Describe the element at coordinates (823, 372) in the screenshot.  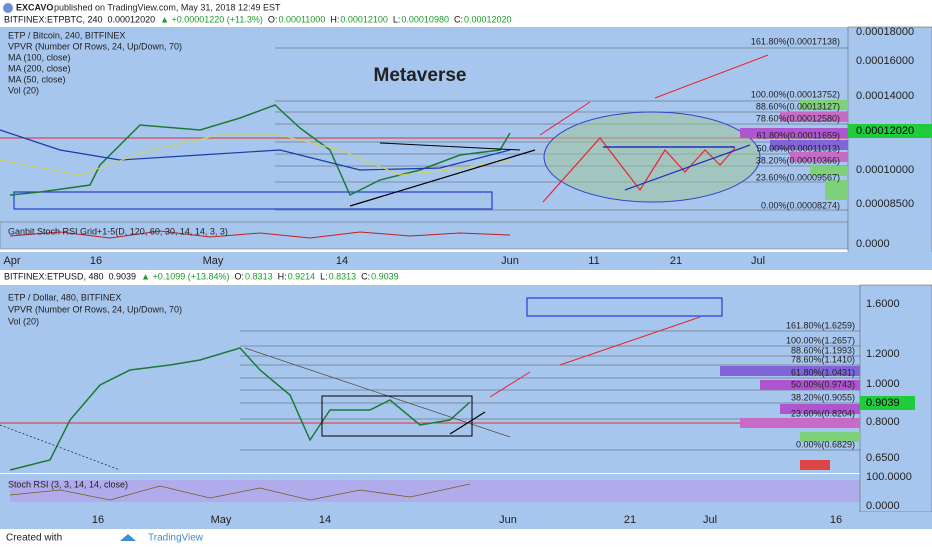
I see `fib-label: 61.80%(1.0431)` at that location.